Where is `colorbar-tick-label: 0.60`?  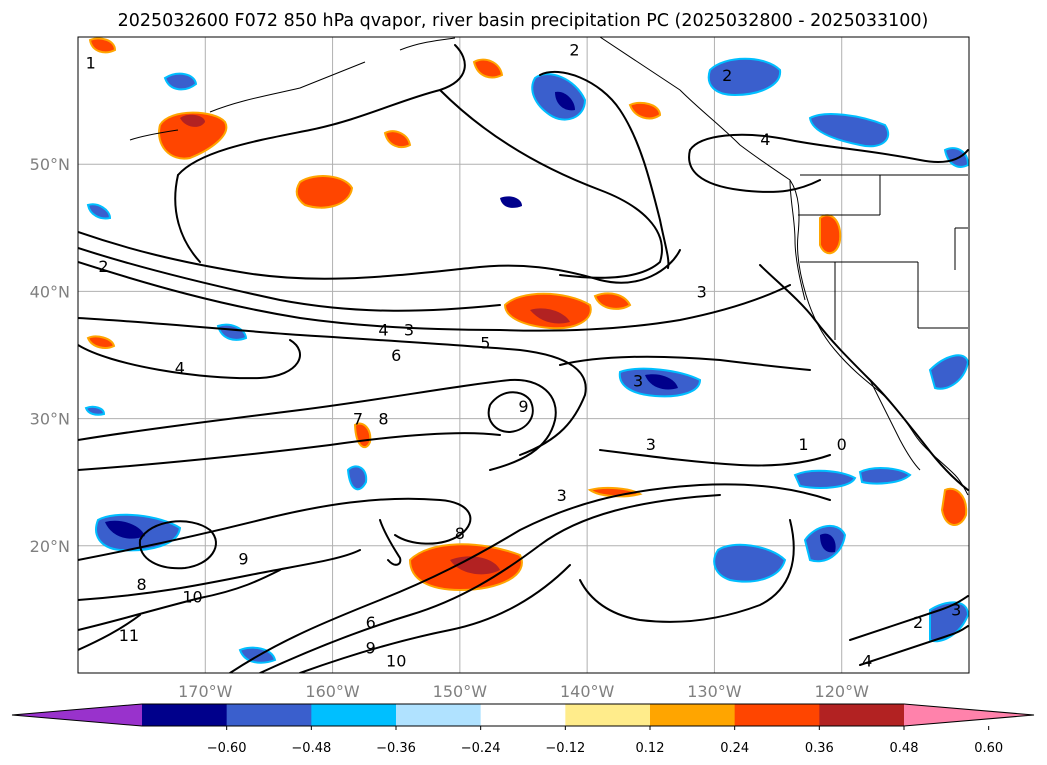
colorbar-tick-label: 0.60 is located at coordinates (988, 748).